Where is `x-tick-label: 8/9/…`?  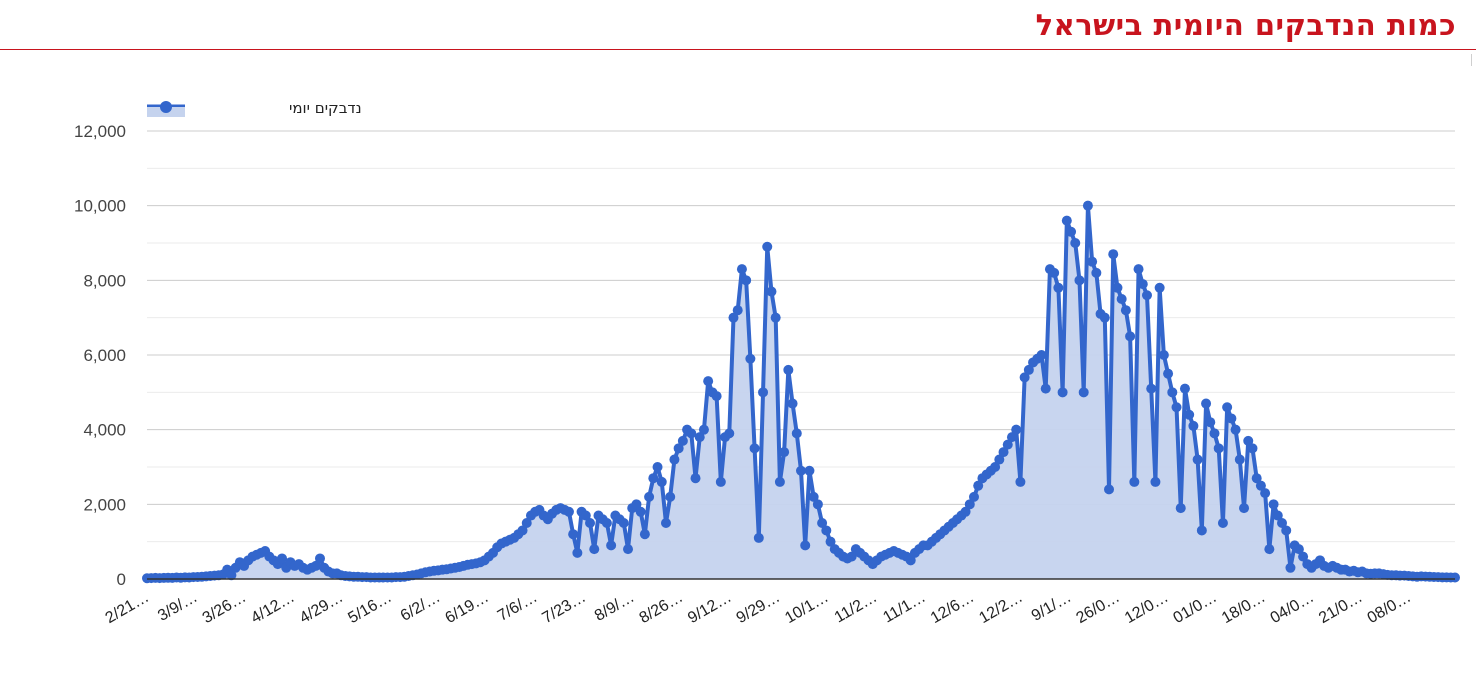 x-tick-label: 8/9/… is located at coordinates (614, 607).